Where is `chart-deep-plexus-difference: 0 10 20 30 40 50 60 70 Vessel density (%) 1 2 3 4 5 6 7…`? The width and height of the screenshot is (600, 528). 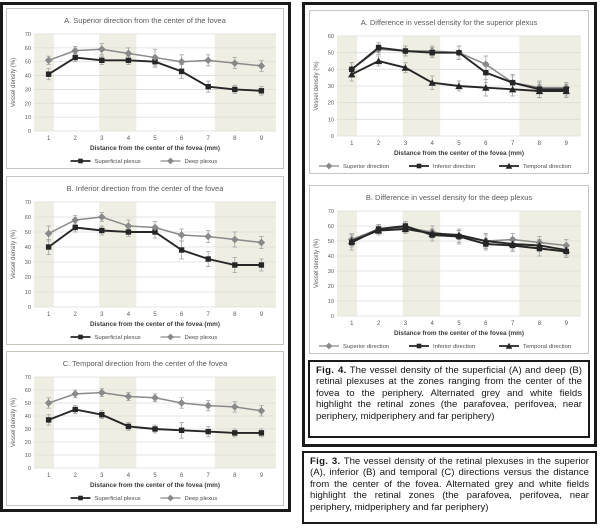 chart-deep-plexus-difference: 0 10 20 30 40 50 60 70 Vessel density (%) 1 2 3 4 5 6 7… is located at coordinates (449, 269).